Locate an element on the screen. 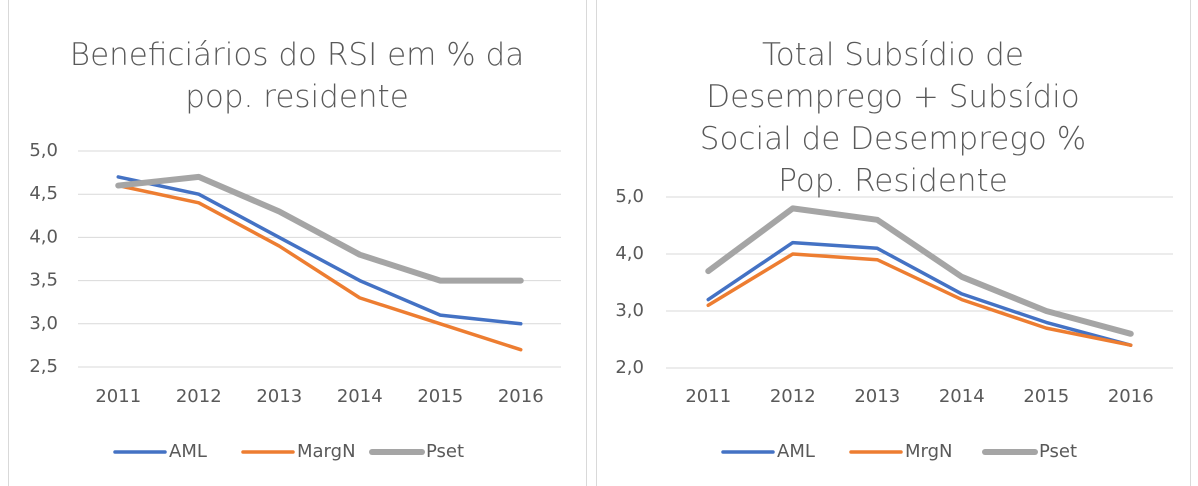 Image resolution: width=1198 pixels, height=486 pixels. y-tick-label: 3,5 is located at coordinates (43, 280).